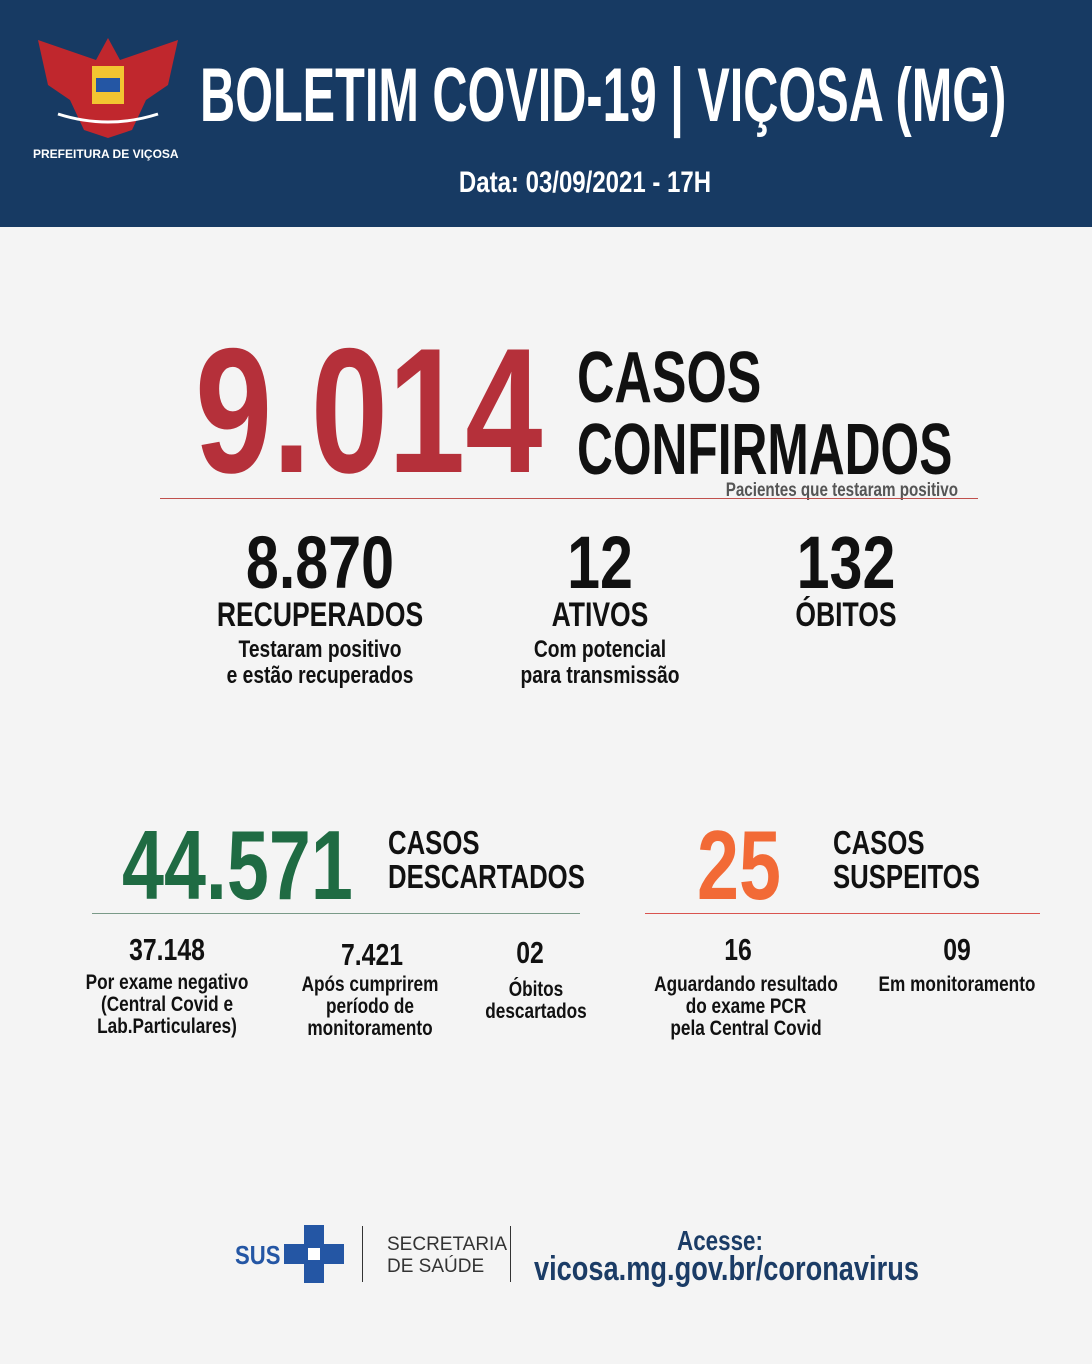 This screenshot has width=1092, height=1364. I want to click on stat-label: ÓBITOS, so click(846, 615).